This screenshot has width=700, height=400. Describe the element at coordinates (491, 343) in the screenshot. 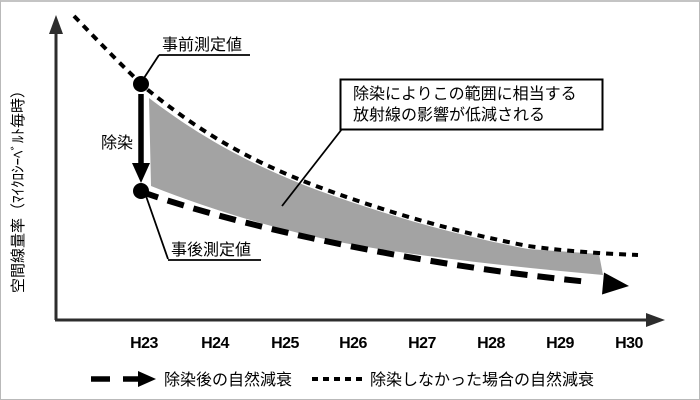

I see `x-tick-h28: H28` at that location.